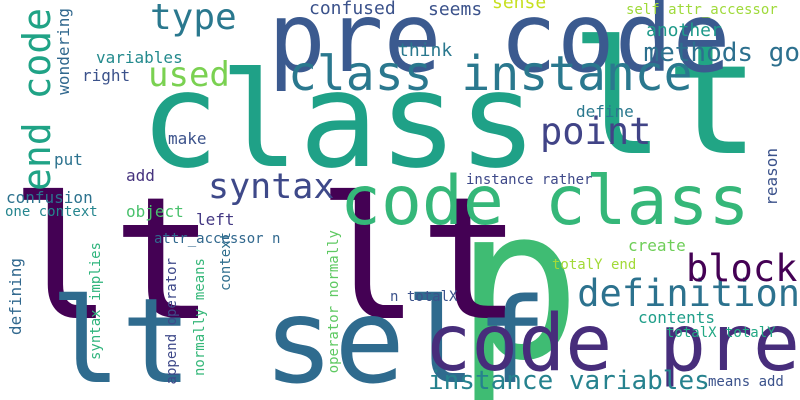 The height and width of the screenshot is (400, 800). What do you see at coordinates (721, 53) in the screenshot?
I see `cloud-word: methods go` at bounding box center [721, 53].